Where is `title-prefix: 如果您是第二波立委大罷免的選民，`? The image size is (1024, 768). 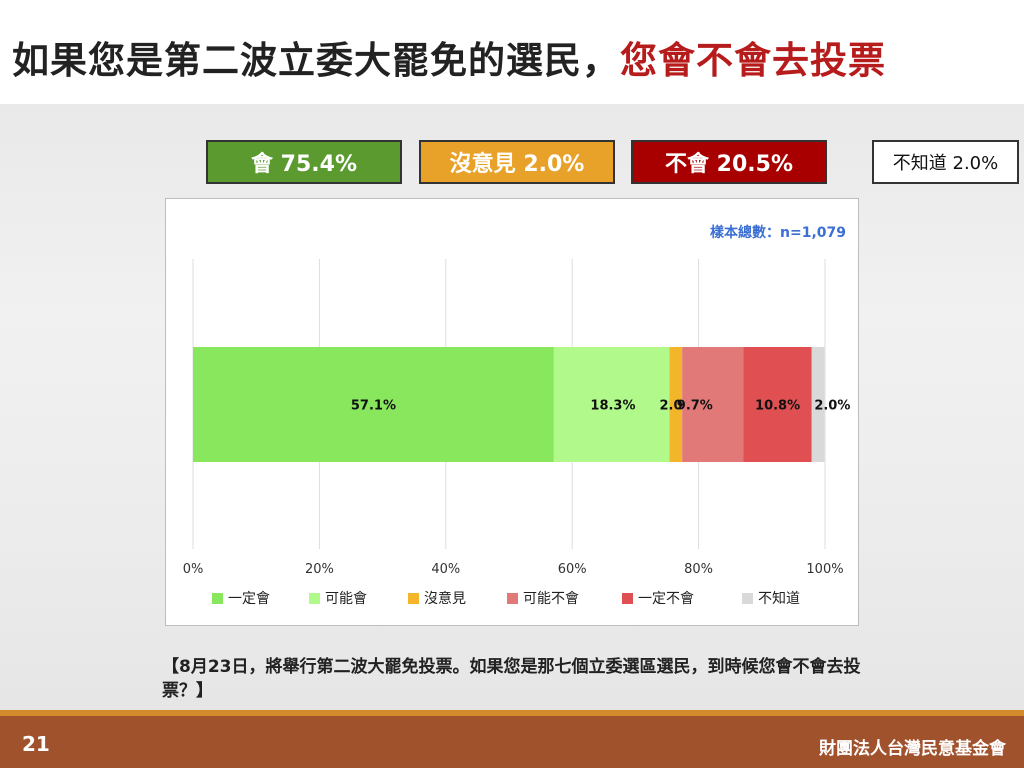 title-prefix: 如果您是第二波立委大罷免的選民， is located at coordinates (316, 60).